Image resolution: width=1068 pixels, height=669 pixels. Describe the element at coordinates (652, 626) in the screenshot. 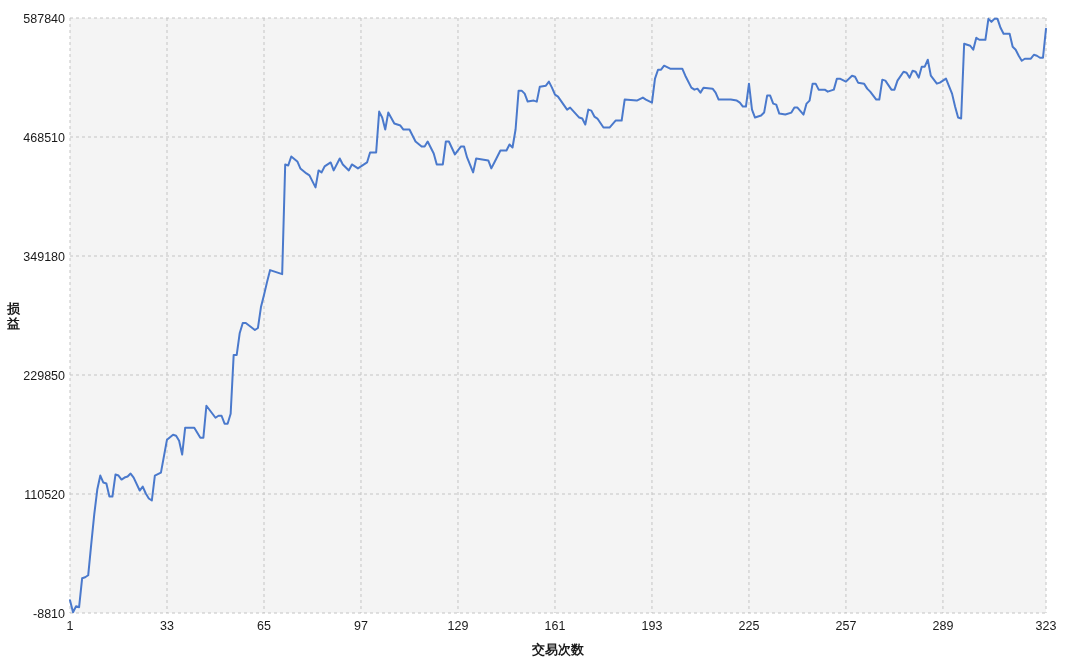

I see `x-tick-label: 193` at that location.